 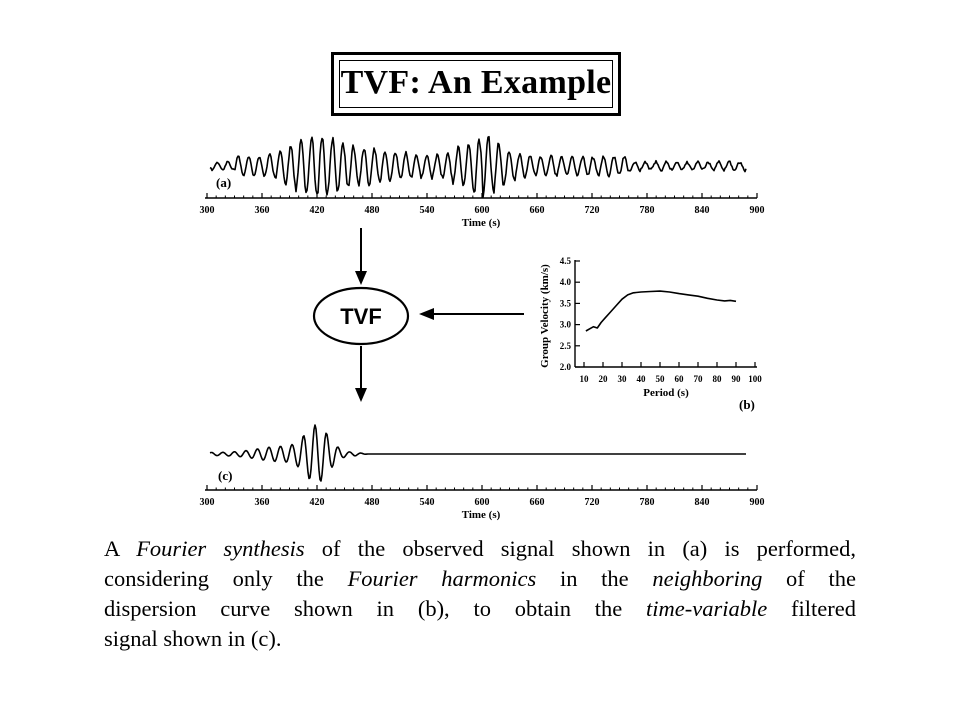 What do you see at coordinates (207, 502) in the screenshot?
I see `time-axis-c-tick-label: 300` at bounding box center [207, 502].